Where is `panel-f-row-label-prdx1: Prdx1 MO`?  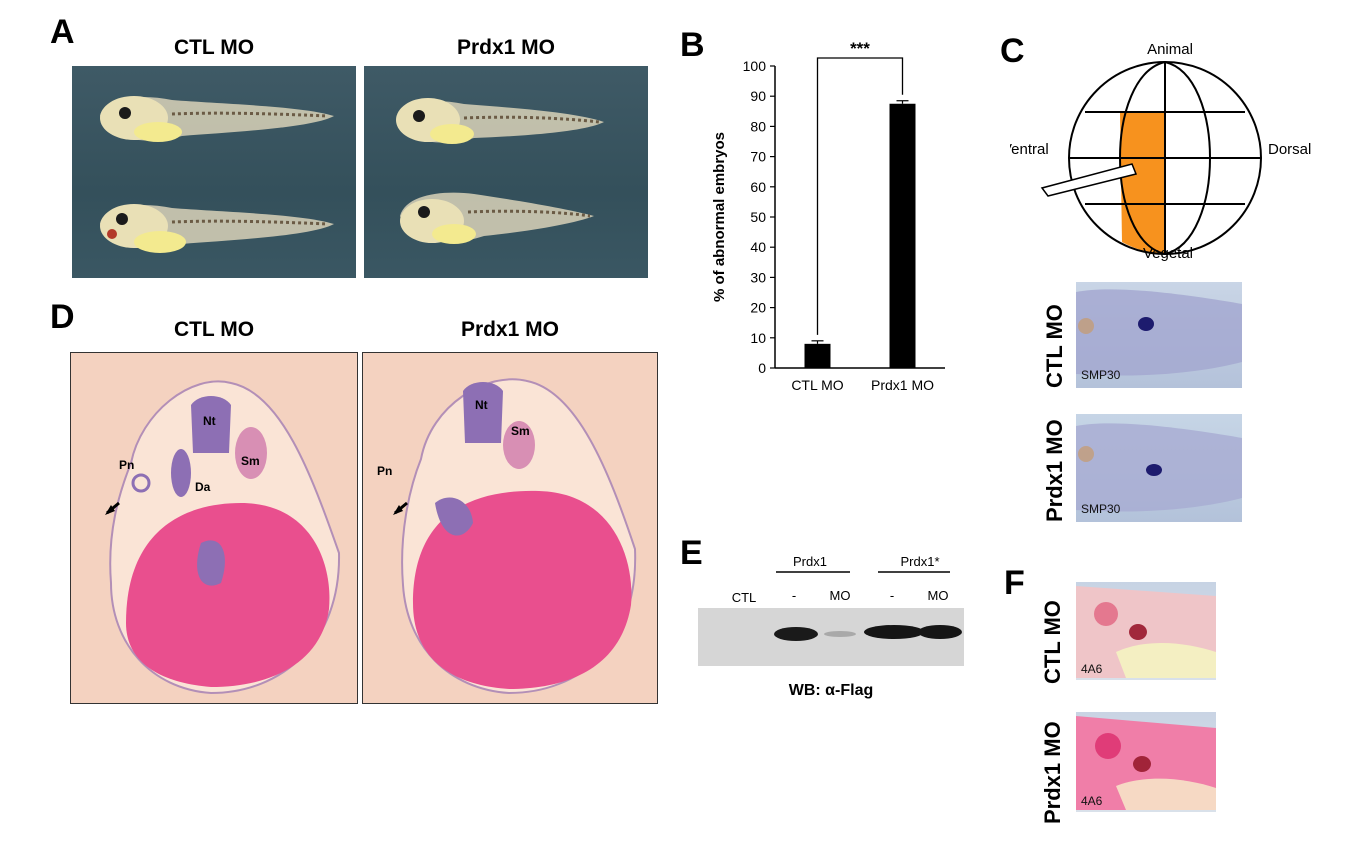 panel-f-row-label-prdx1: Prdx1 MO is located at coordinates (1052, 772).